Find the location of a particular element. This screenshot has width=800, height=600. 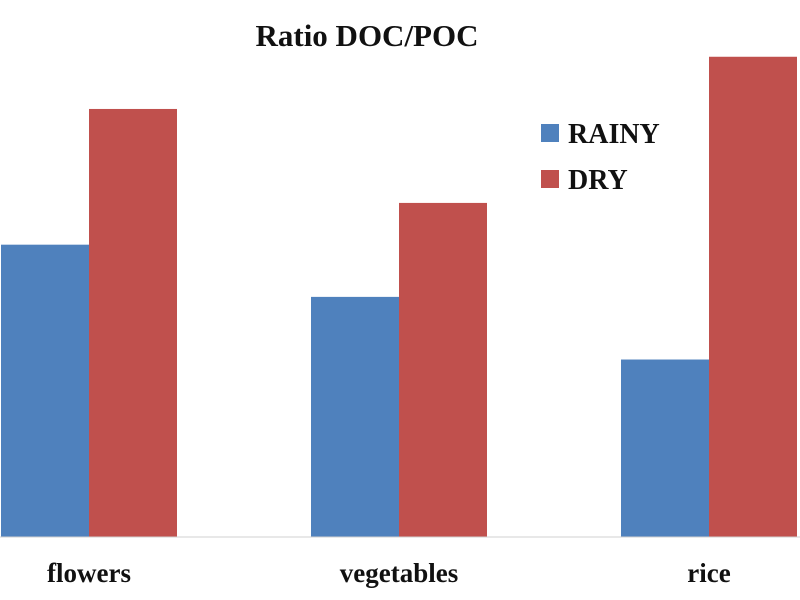

bar-dry-vegetables is located at coordinates (443, 370).